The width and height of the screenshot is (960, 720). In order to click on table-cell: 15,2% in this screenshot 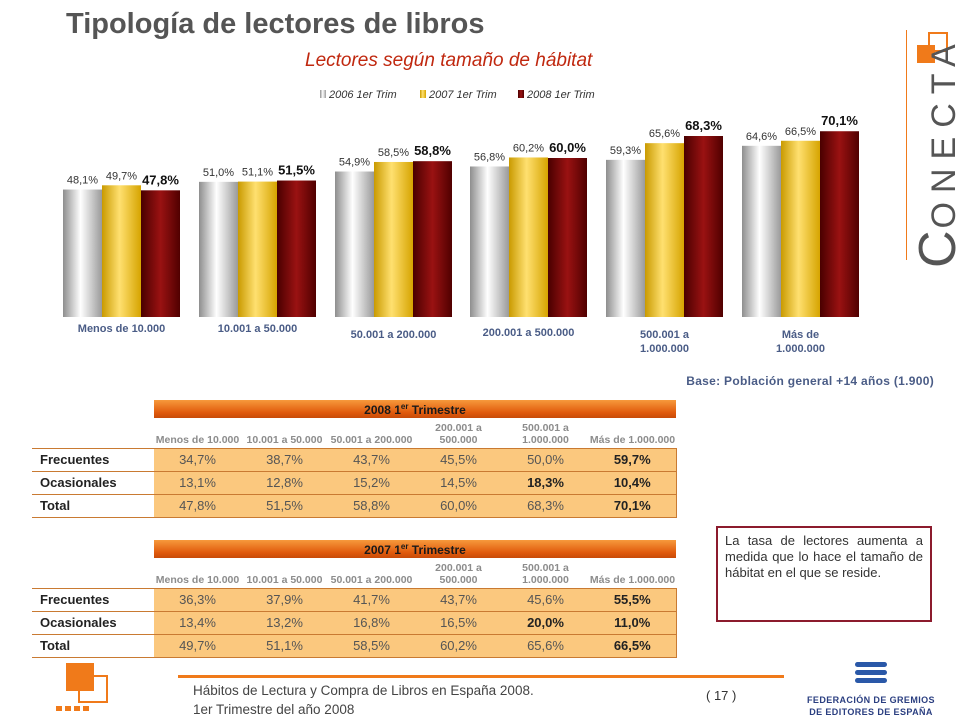, I will do `click(371, 482)`.